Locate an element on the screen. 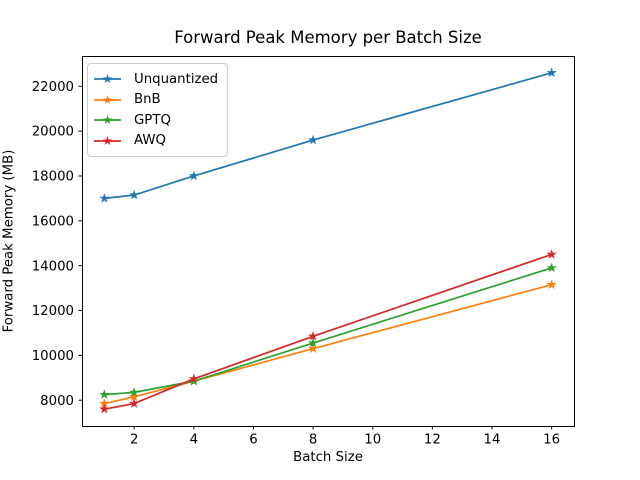 The width and height of the screenshot is (640, 480). y-tick-label: 10000 is located at coordinates (53, 356).